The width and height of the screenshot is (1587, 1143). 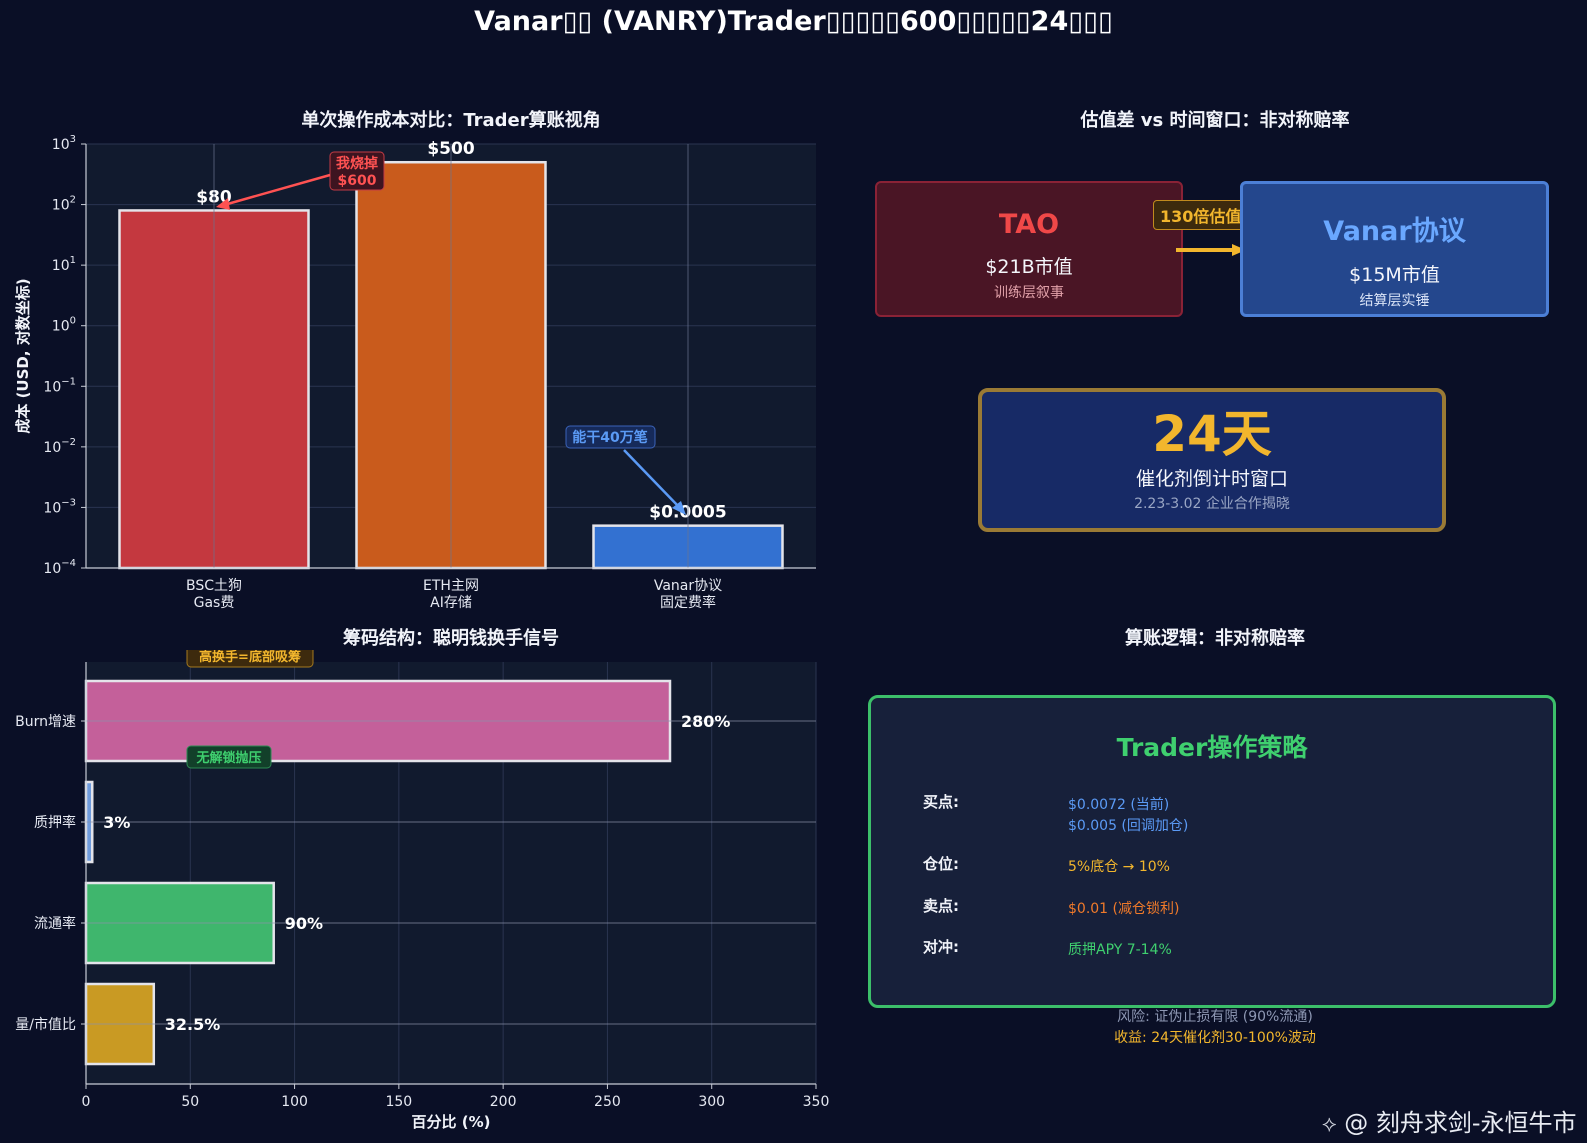 What do you see at coordinates (451, 638) in the screenshot?
I see `chip-chart-title: 筹码结构：聪明钱换手信号` at bounding box center [451, 638].